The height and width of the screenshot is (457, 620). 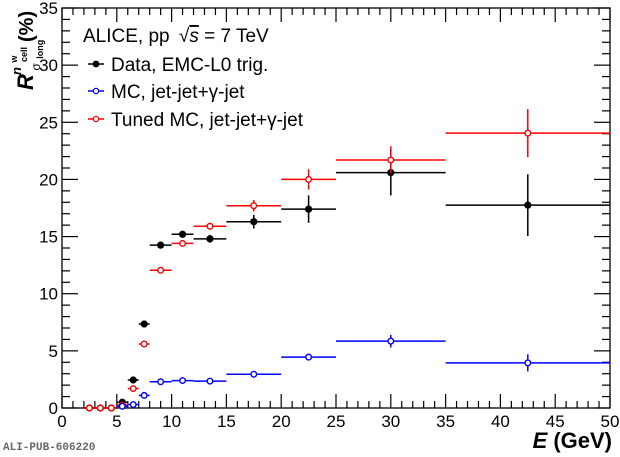 I want to click on x-tick-label: 15, so click(x=226, y=421).